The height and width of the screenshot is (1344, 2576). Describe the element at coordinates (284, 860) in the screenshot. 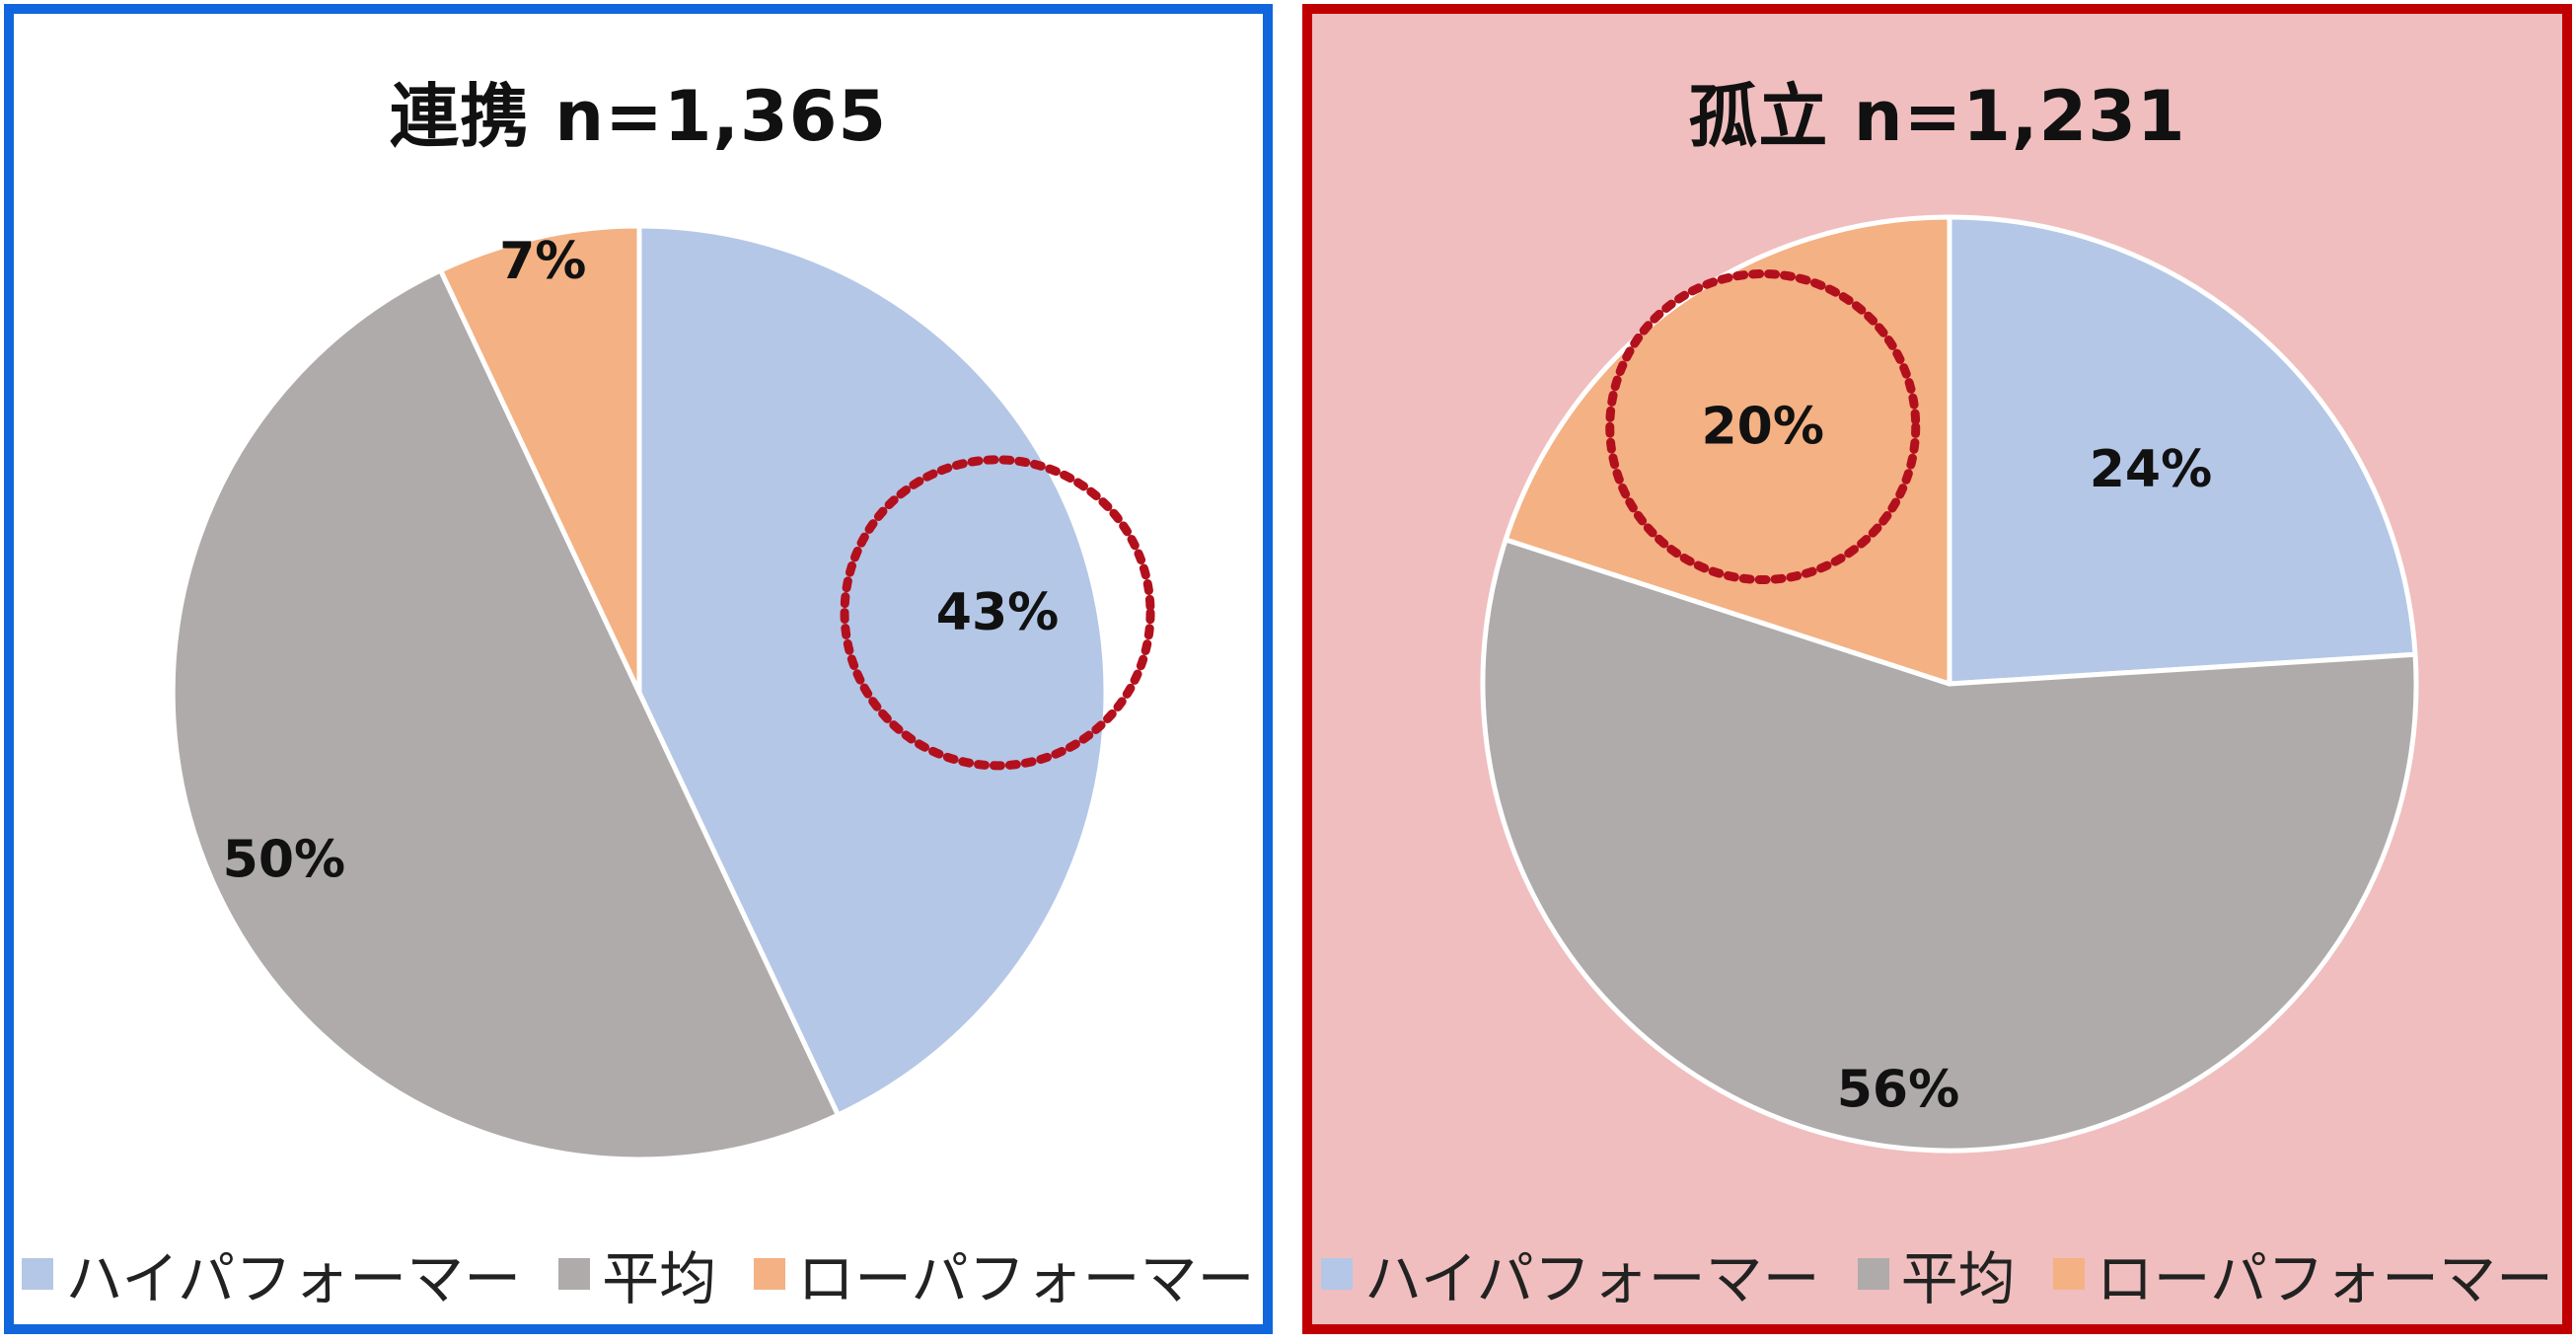

I see `slice-label-avg: 50%` at that location.